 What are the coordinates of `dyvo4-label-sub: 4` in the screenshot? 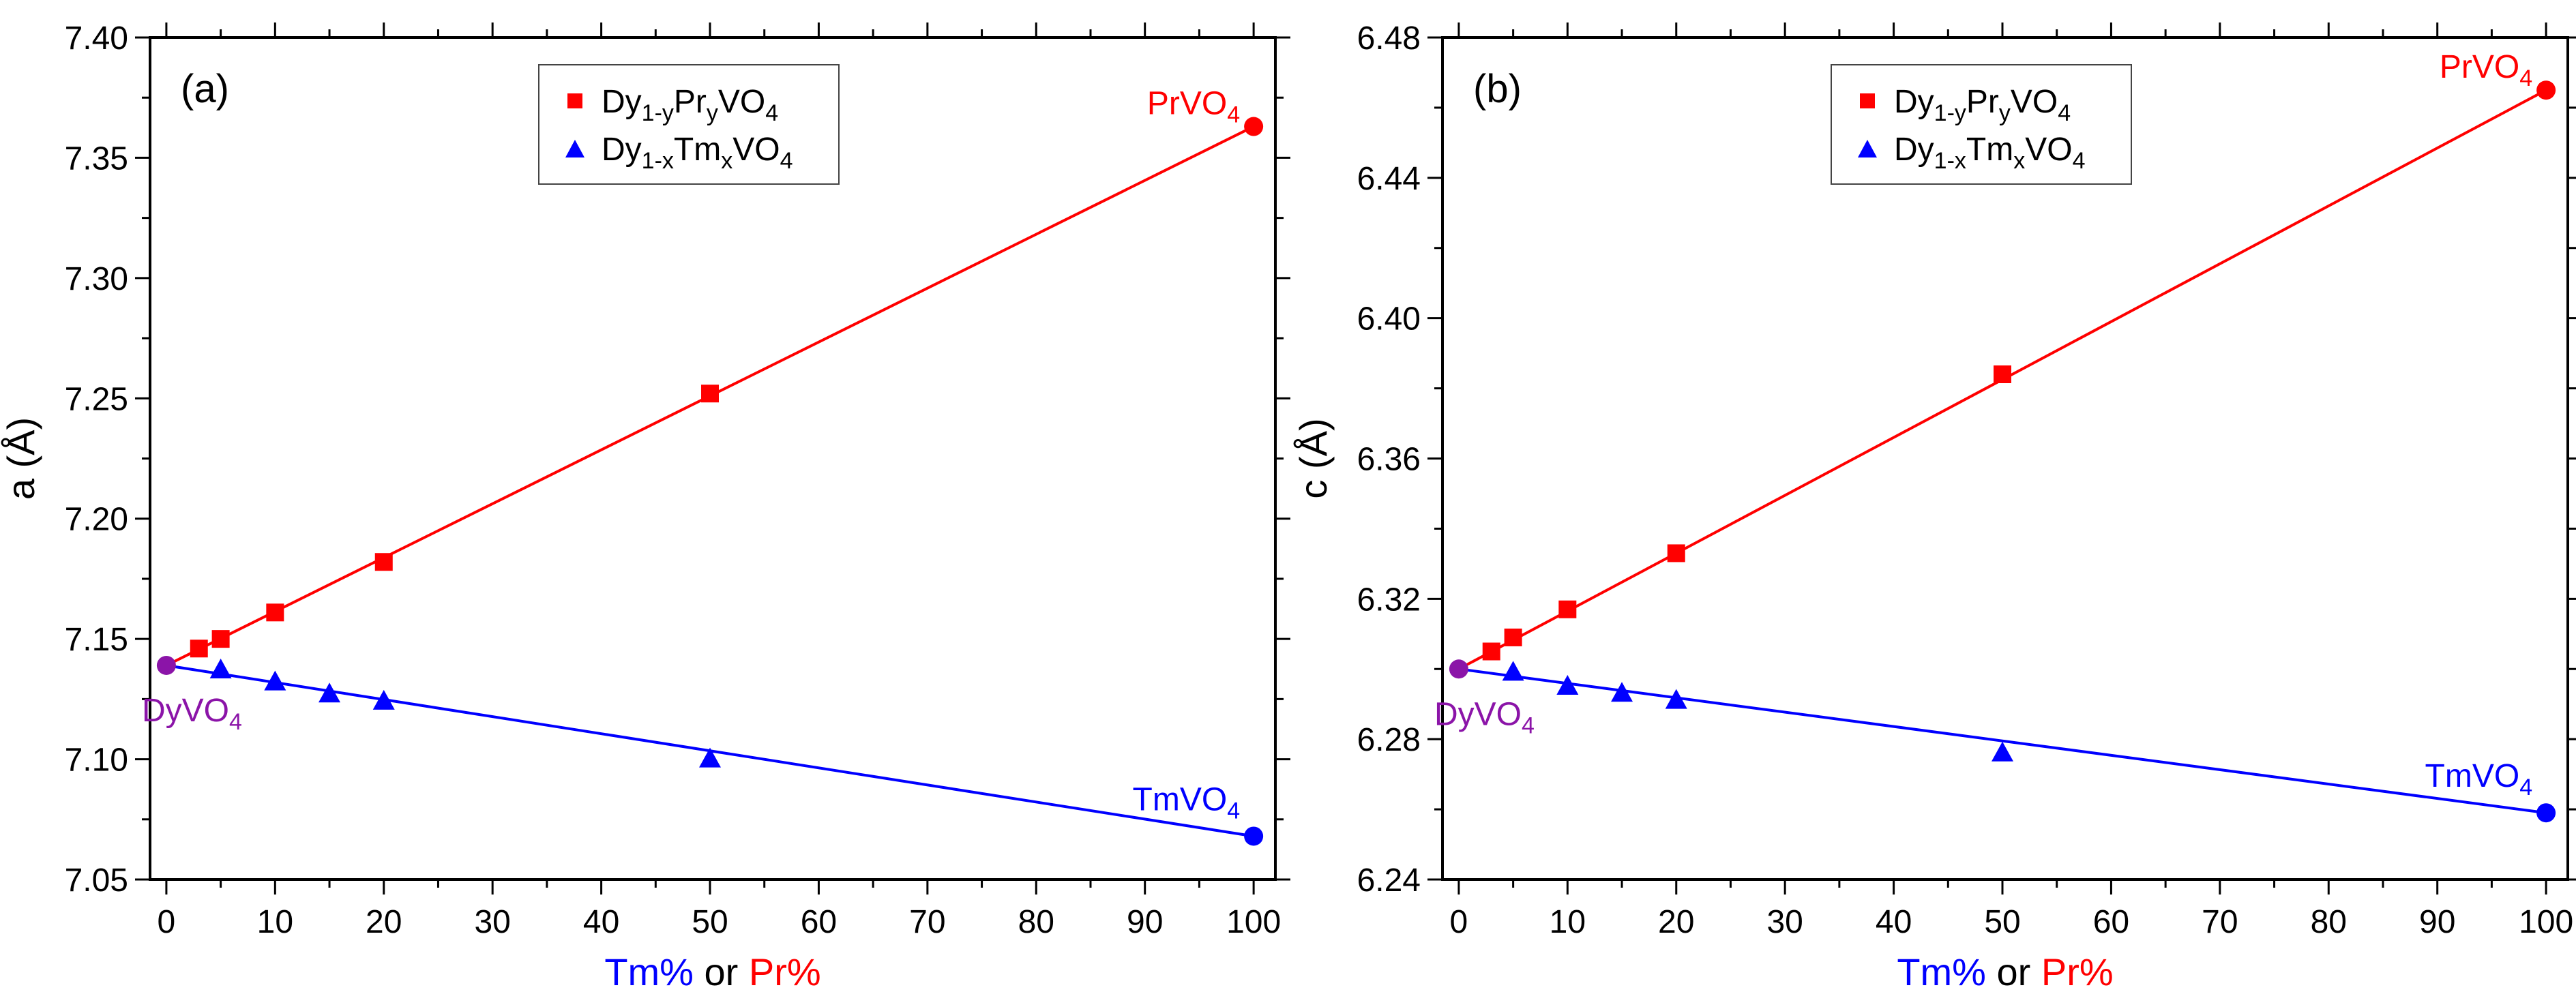 It's located at (1528, 725).